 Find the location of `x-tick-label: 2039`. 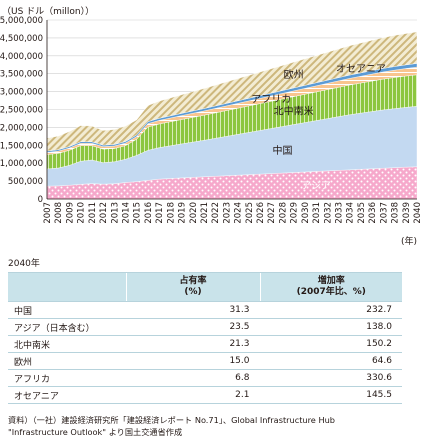

x-tick-label: 2039 is located at coordinates (407, 213).